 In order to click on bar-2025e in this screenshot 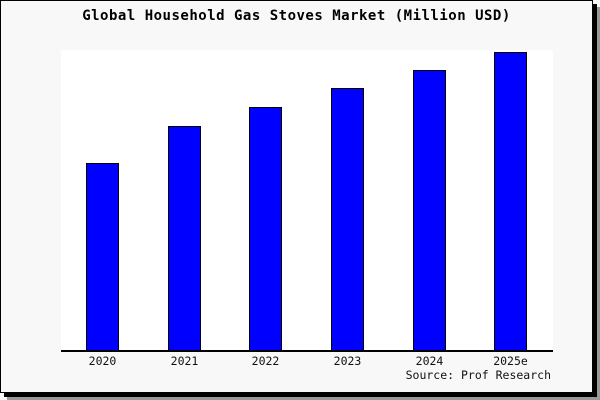, I will do `click(510, 201)`.